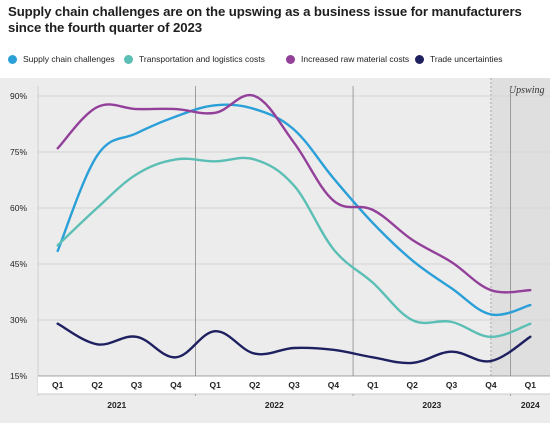 The image size is (550, 423). Describe the element at coordinates (18, 96) in the screenshot. I see `y-tick-label: 90%` at that location.